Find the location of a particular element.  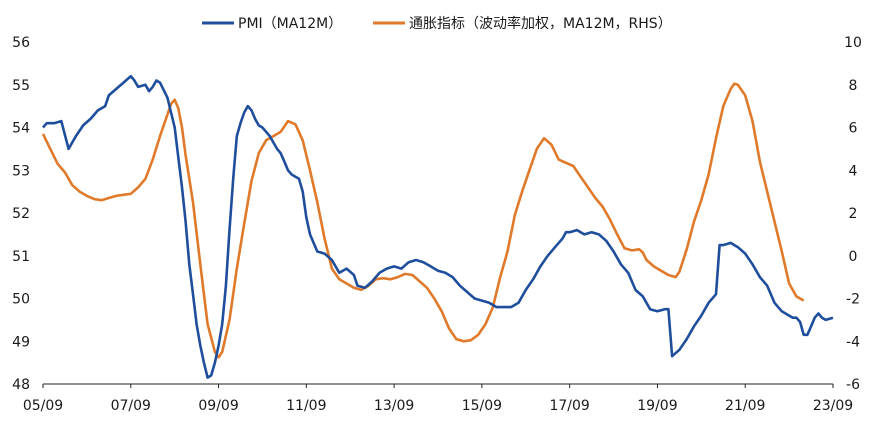

right-tick-label: 2 is located at coordinates (853, 214).